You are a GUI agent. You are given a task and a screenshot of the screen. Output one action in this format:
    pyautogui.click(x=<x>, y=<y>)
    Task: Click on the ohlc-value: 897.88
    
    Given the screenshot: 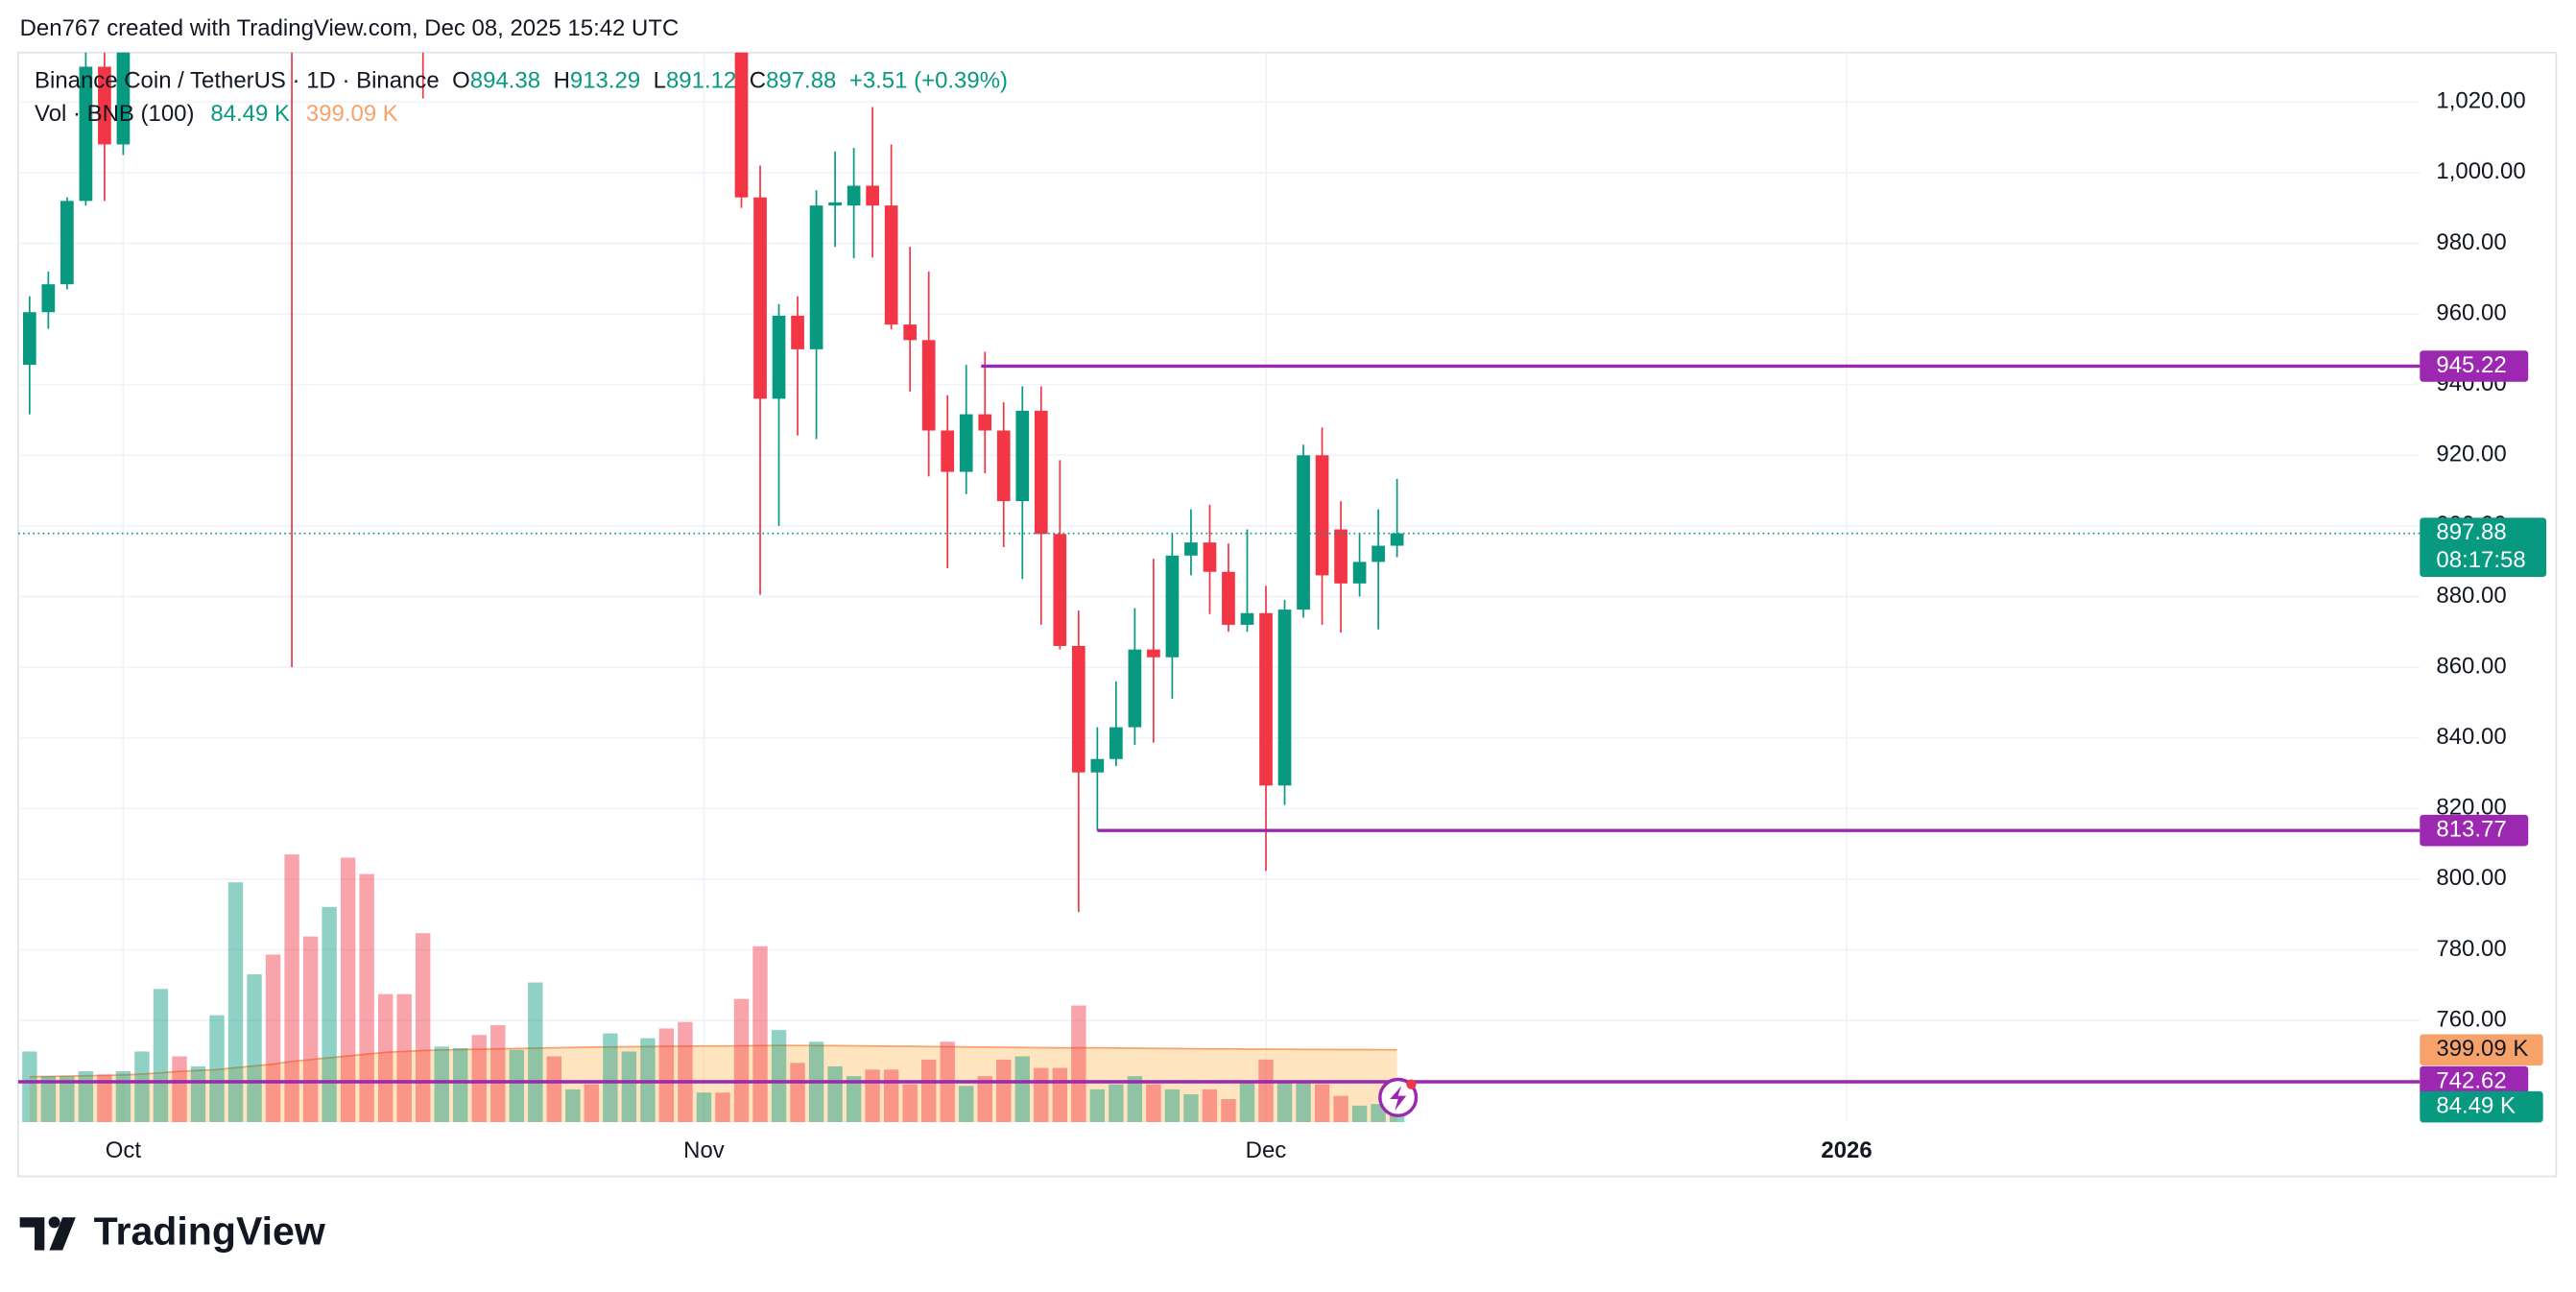 What is the action you would take?
    pyautogui.click(x=801, y=81)
    